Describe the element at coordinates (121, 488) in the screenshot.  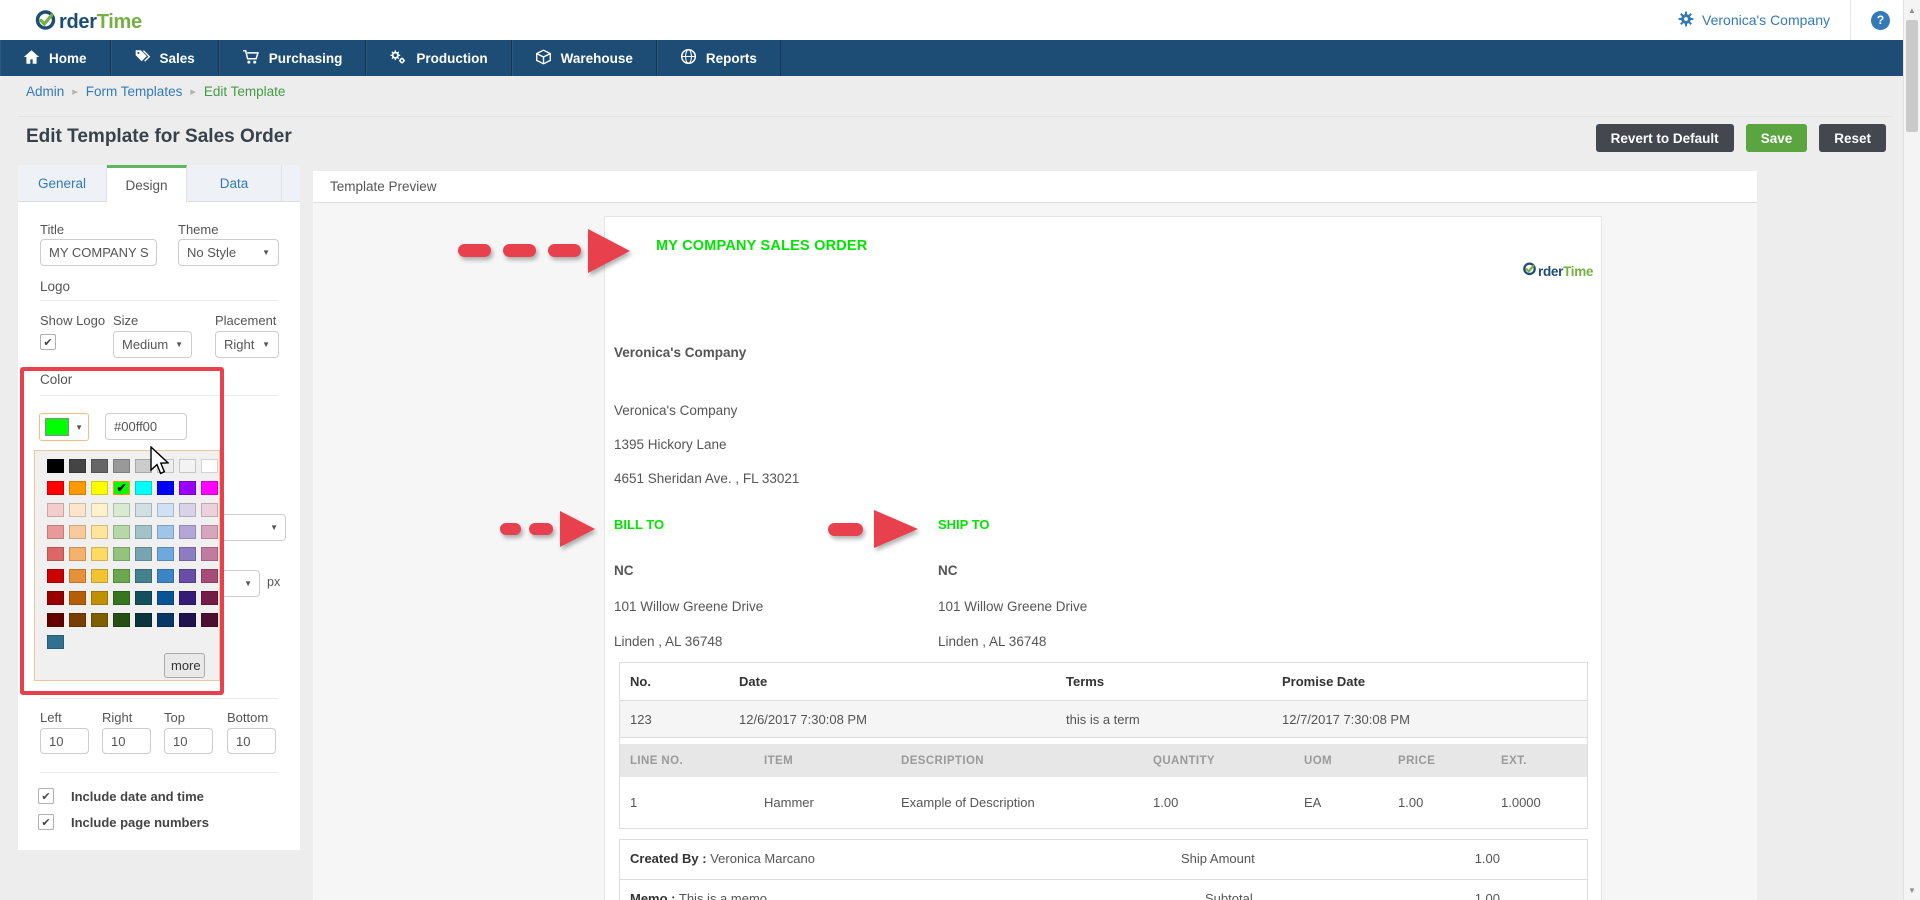
I see `palette-swatch: ✔` at that location.